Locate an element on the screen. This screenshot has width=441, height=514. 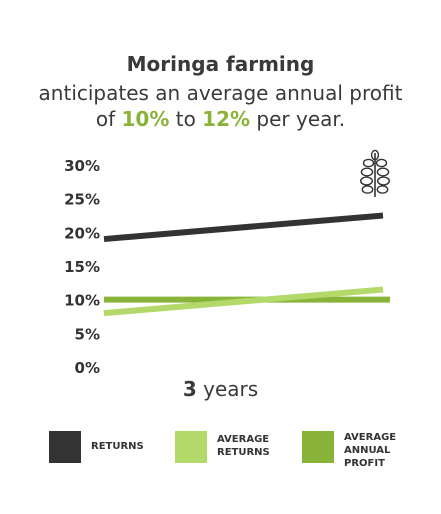
chart-subtitle: anticipates an average annual profit is located at coordinates (220, 93).